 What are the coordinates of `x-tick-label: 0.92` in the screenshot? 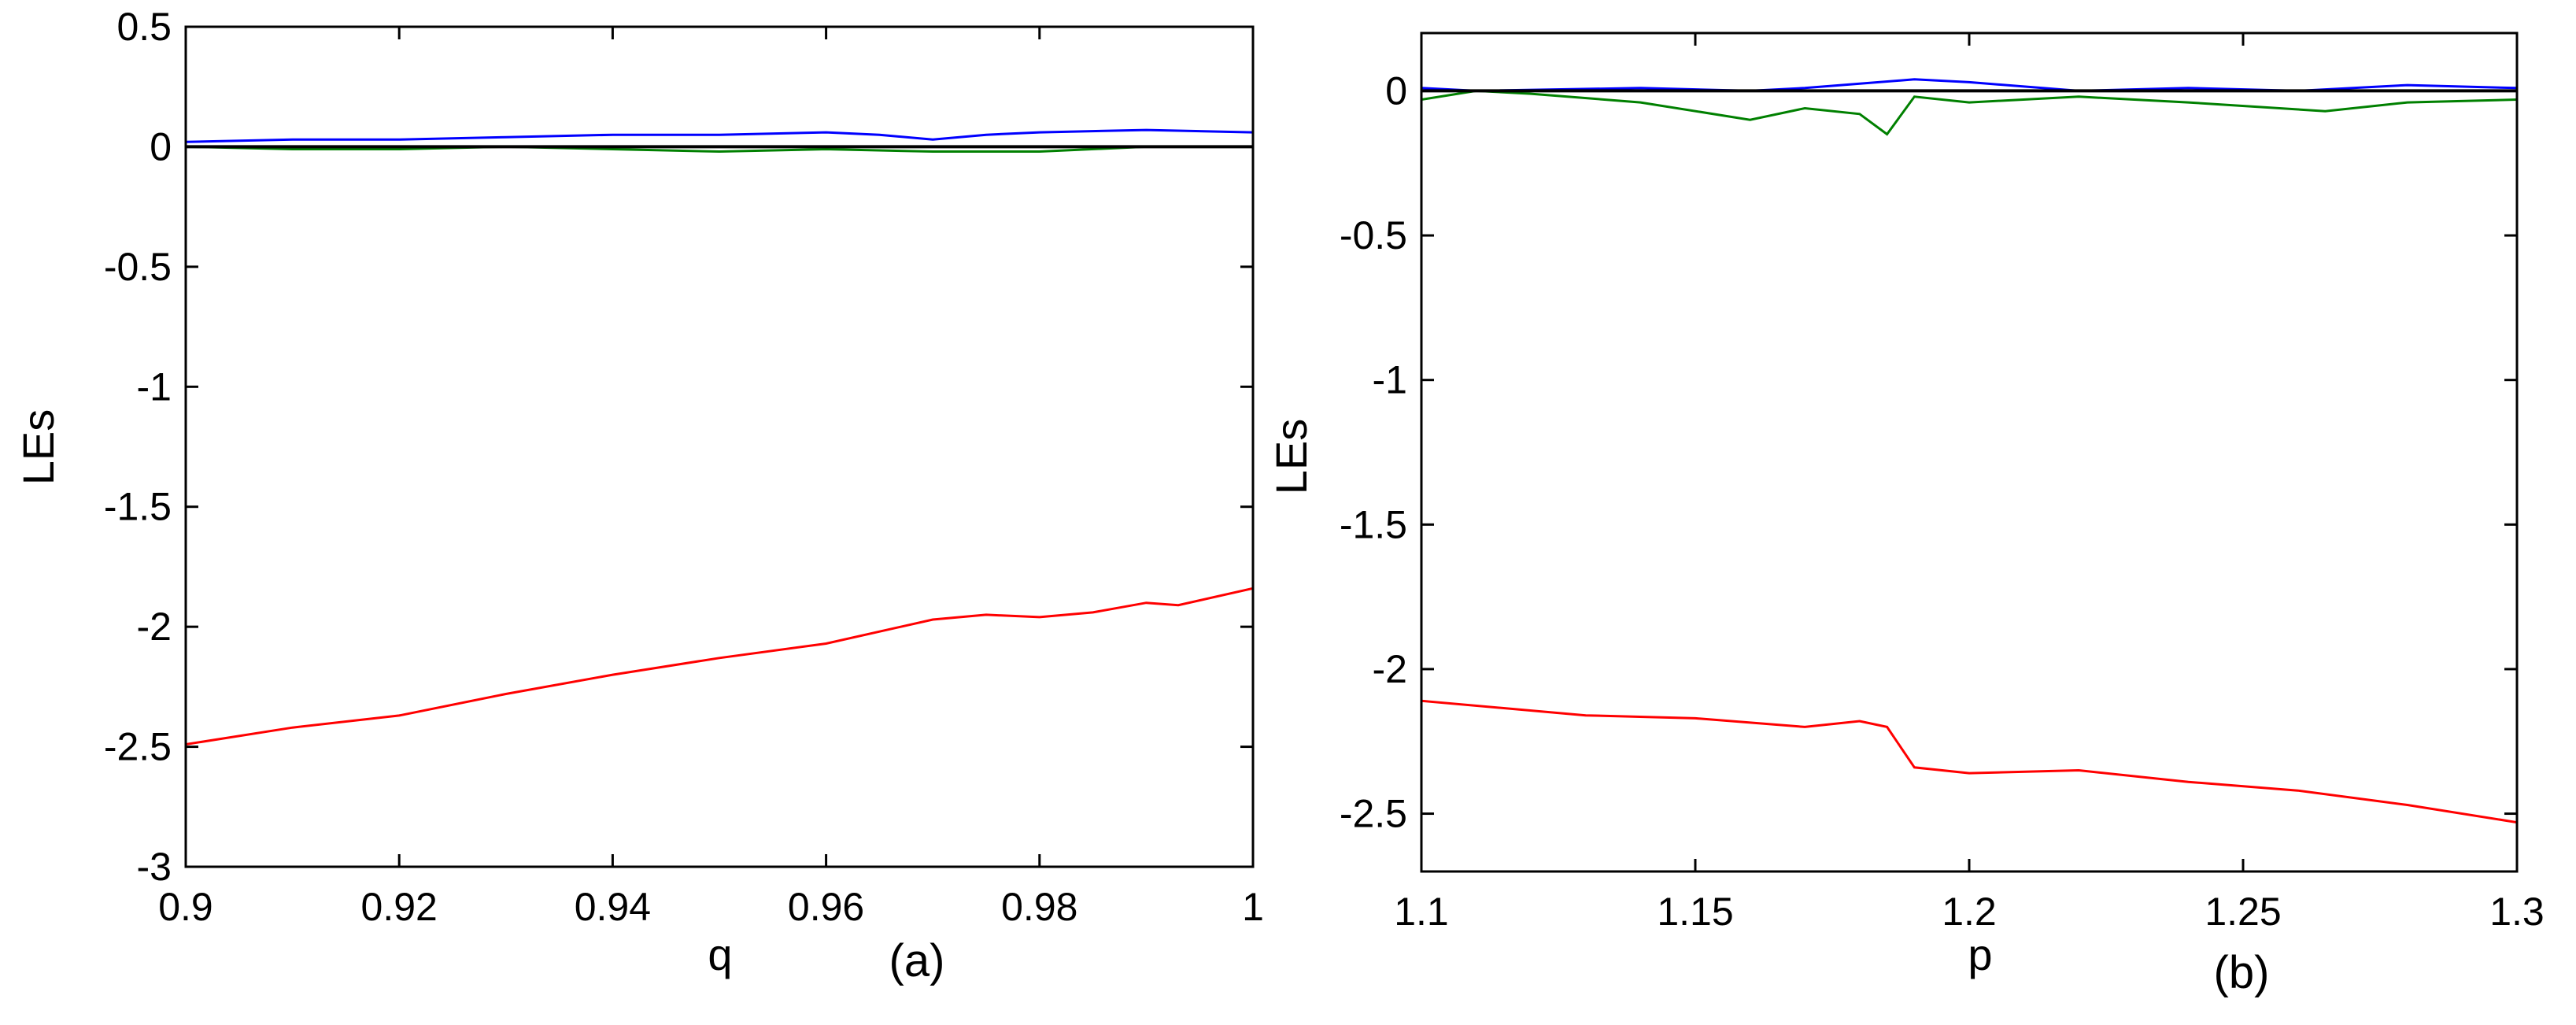 It's located at (399, 907).